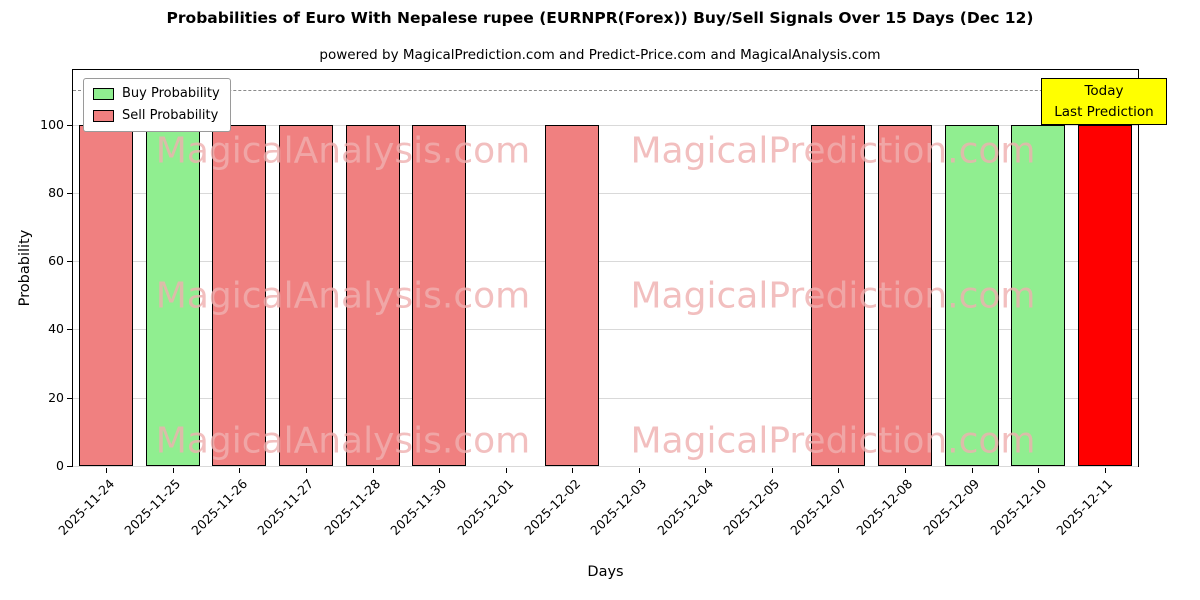  What do you see at coordinates (884, 507) in the screenshot?
I see `x-tick-label: 2025-12-08` at bounding box center [884, 507].